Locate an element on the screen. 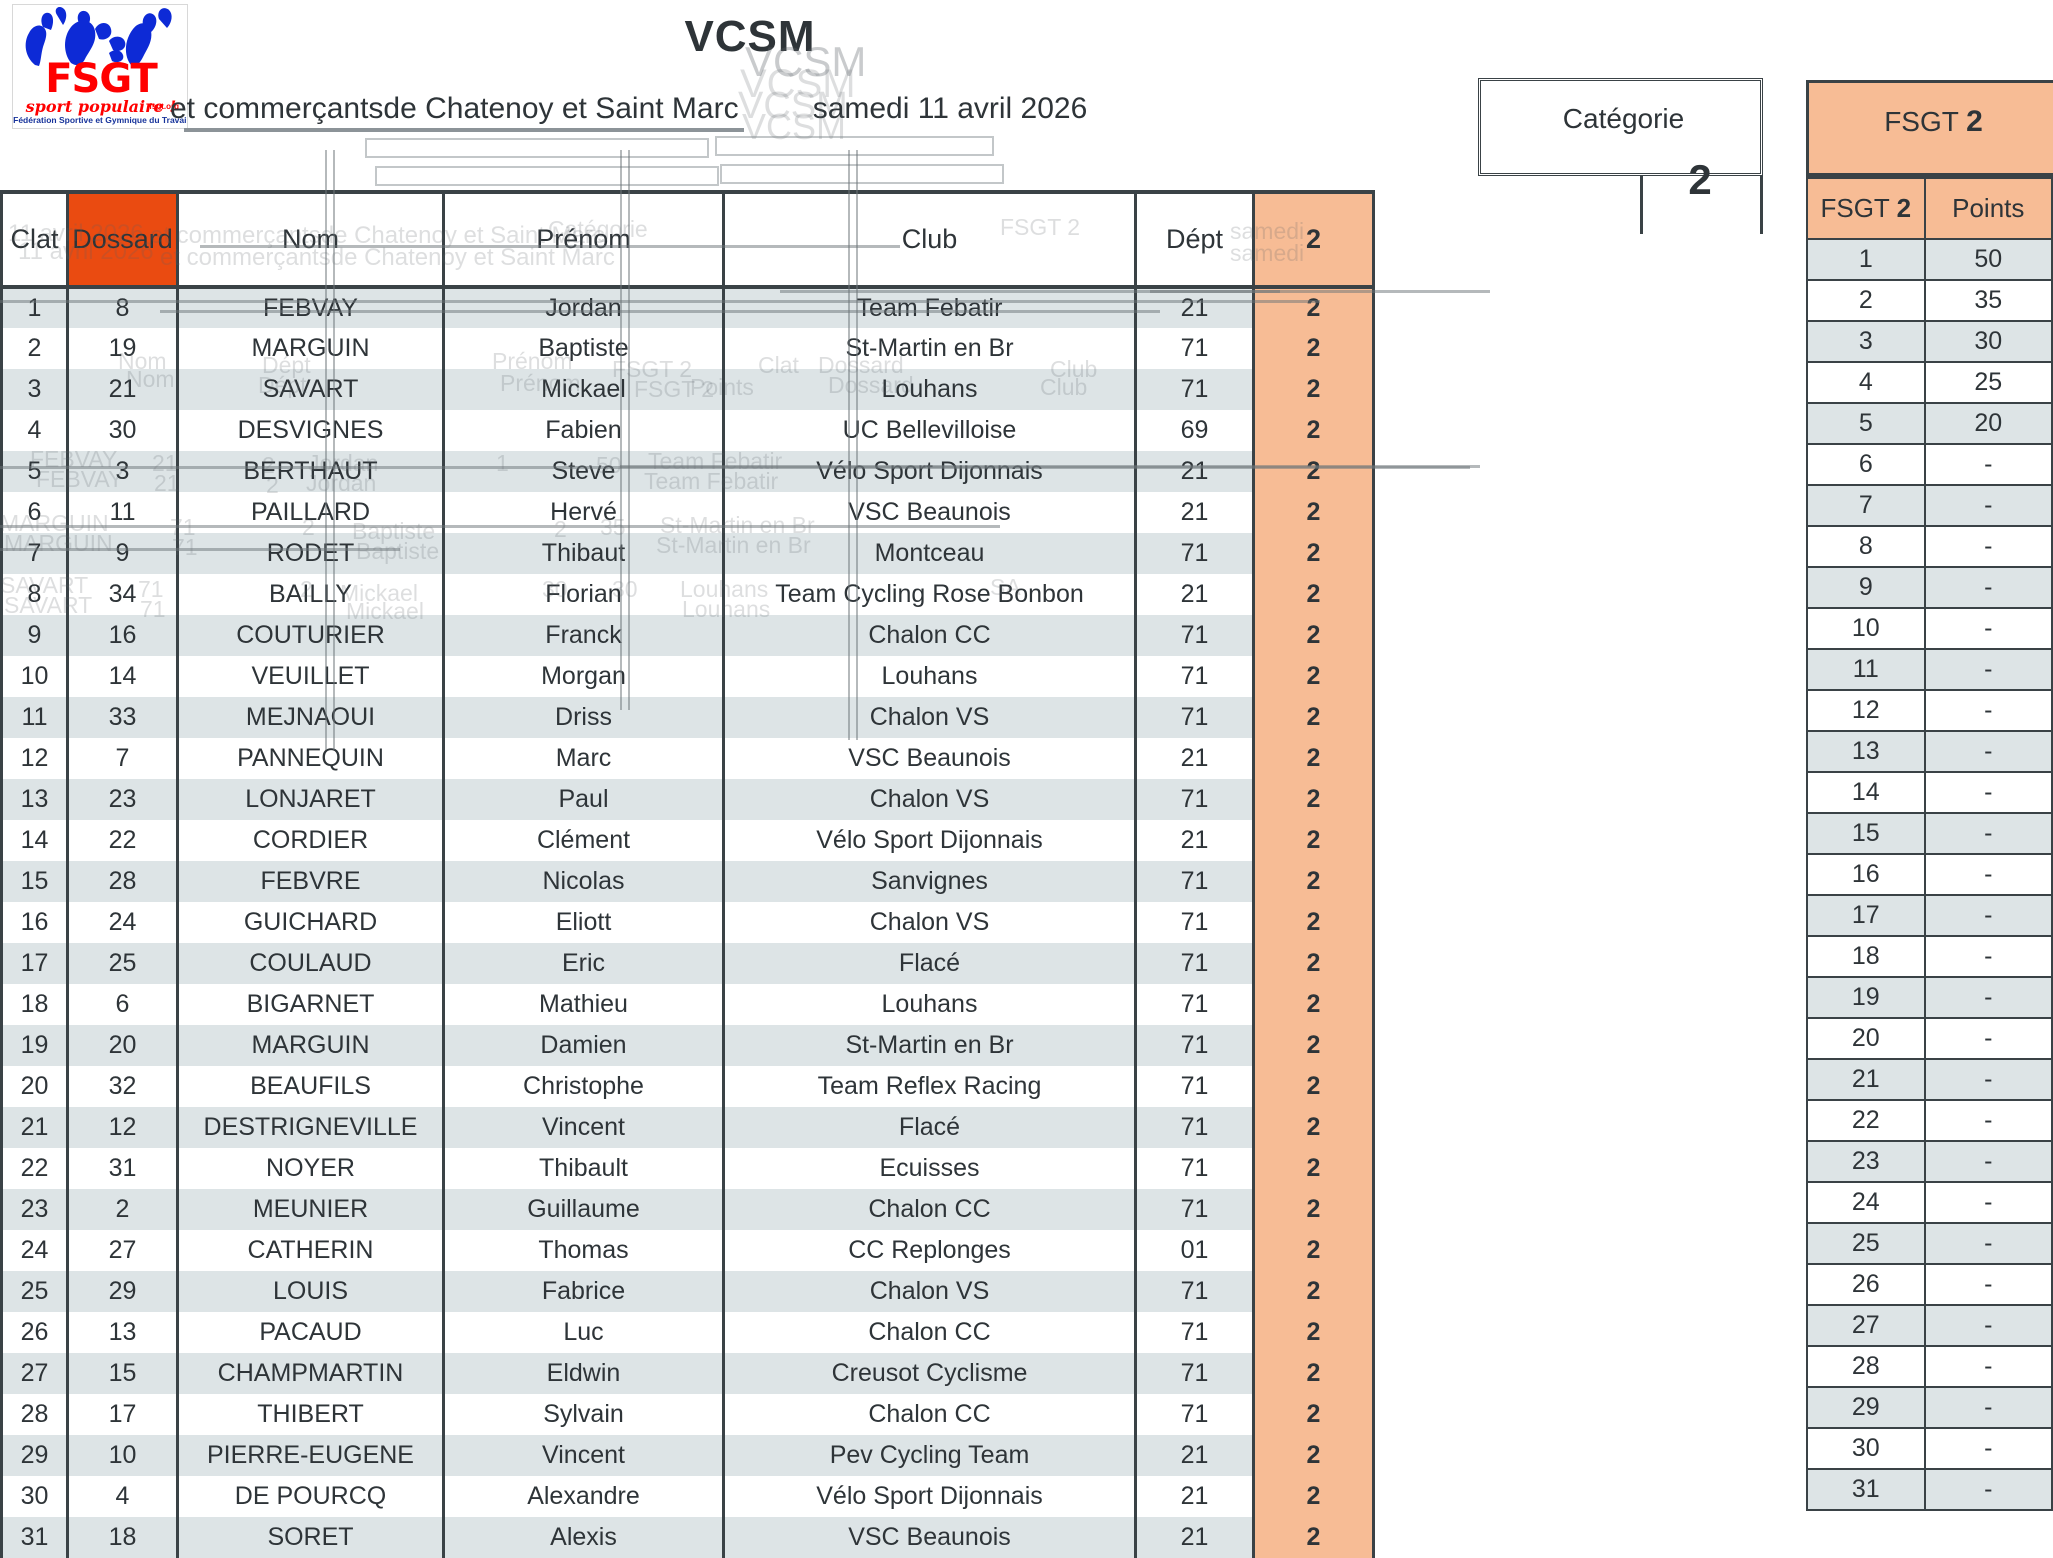 This screenshot has width=2053, height=1558. fsgt-table-row: 25- is located at coordinates (1929, 1243).